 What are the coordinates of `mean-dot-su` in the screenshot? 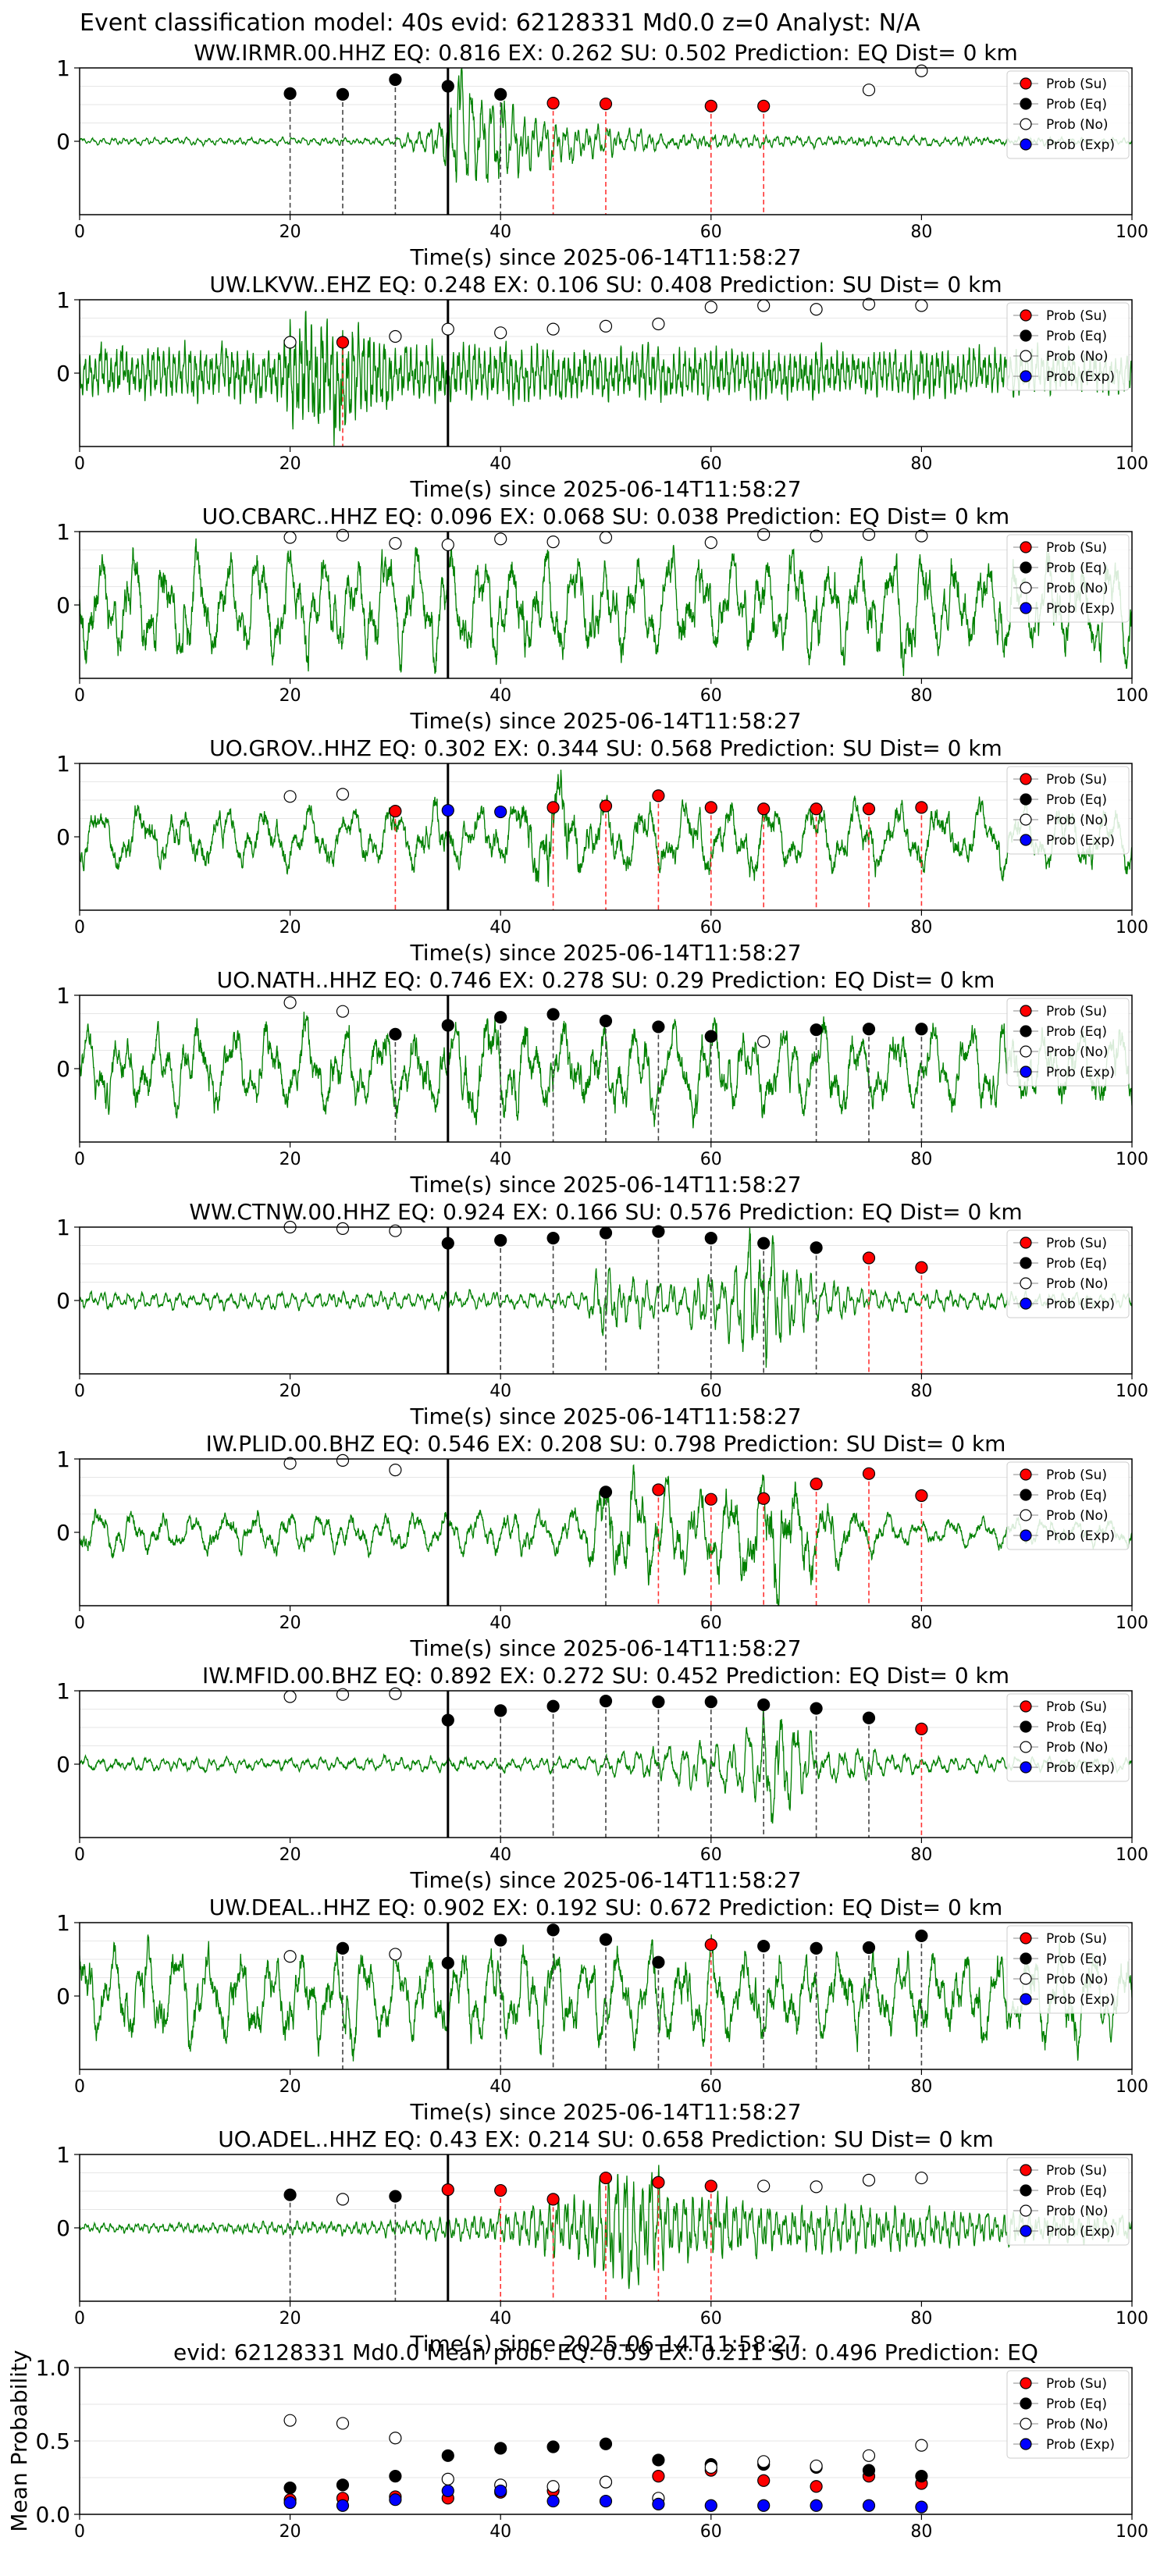 It's located at (816, 2486).